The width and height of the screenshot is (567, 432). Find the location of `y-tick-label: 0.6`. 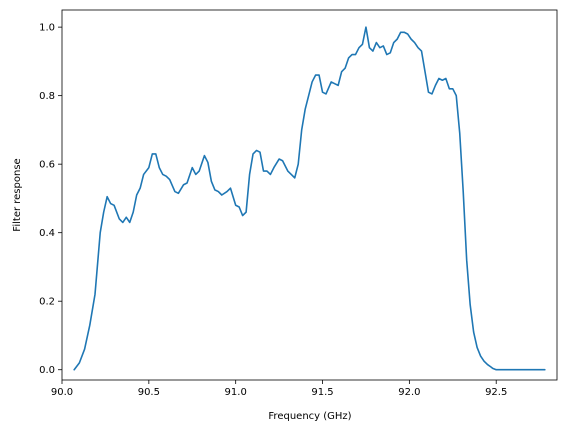

y-tick-label: 0.6 is located at coordinates (47, 165).